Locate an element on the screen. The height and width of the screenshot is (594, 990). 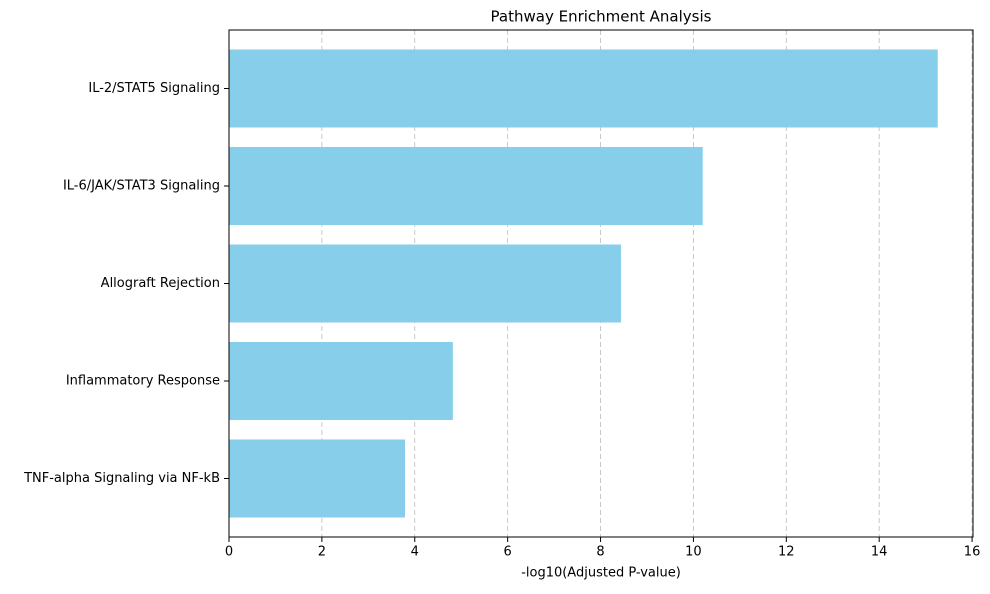
x-tick-label: 6 is located at coordinates (508, 552).